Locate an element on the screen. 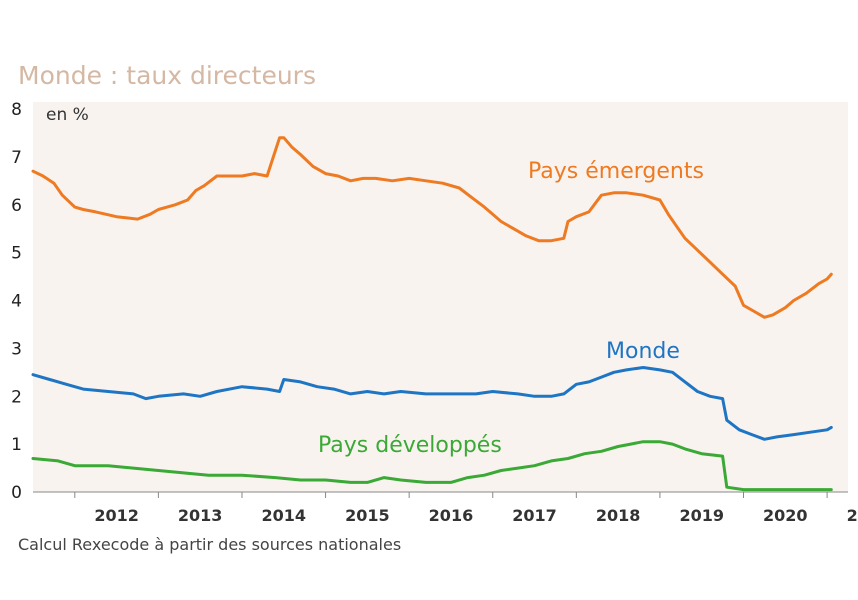 Image resolution: width=858 pixels, height=600 pixels. y-tick-labels: 0 1 2 3 4 5 6 7 8 is located at coordinates (16, 301).